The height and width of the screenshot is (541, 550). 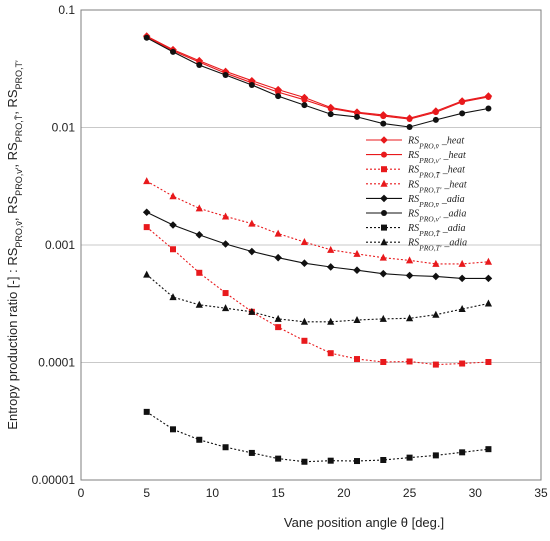 I want to click on legend-entry: RSPRO,T̄ _adia, so click(x=416, y=230).